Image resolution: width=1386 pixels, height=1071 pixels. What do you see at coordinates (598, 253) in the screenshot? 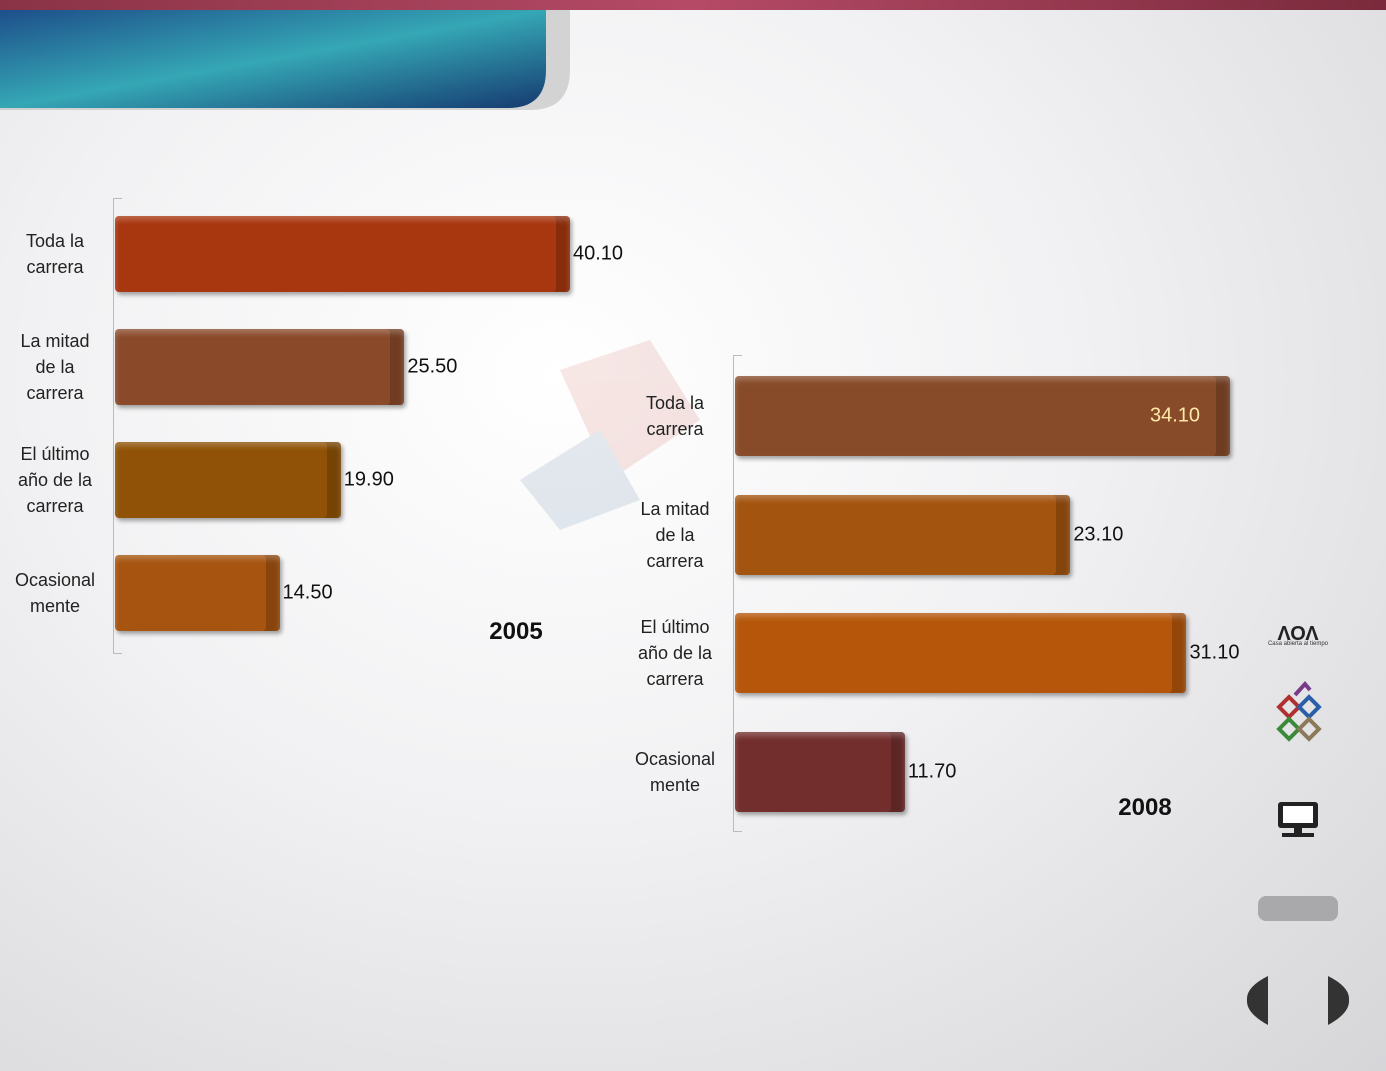
I see `value-label: 40.10` at bounding box center [598, 253].